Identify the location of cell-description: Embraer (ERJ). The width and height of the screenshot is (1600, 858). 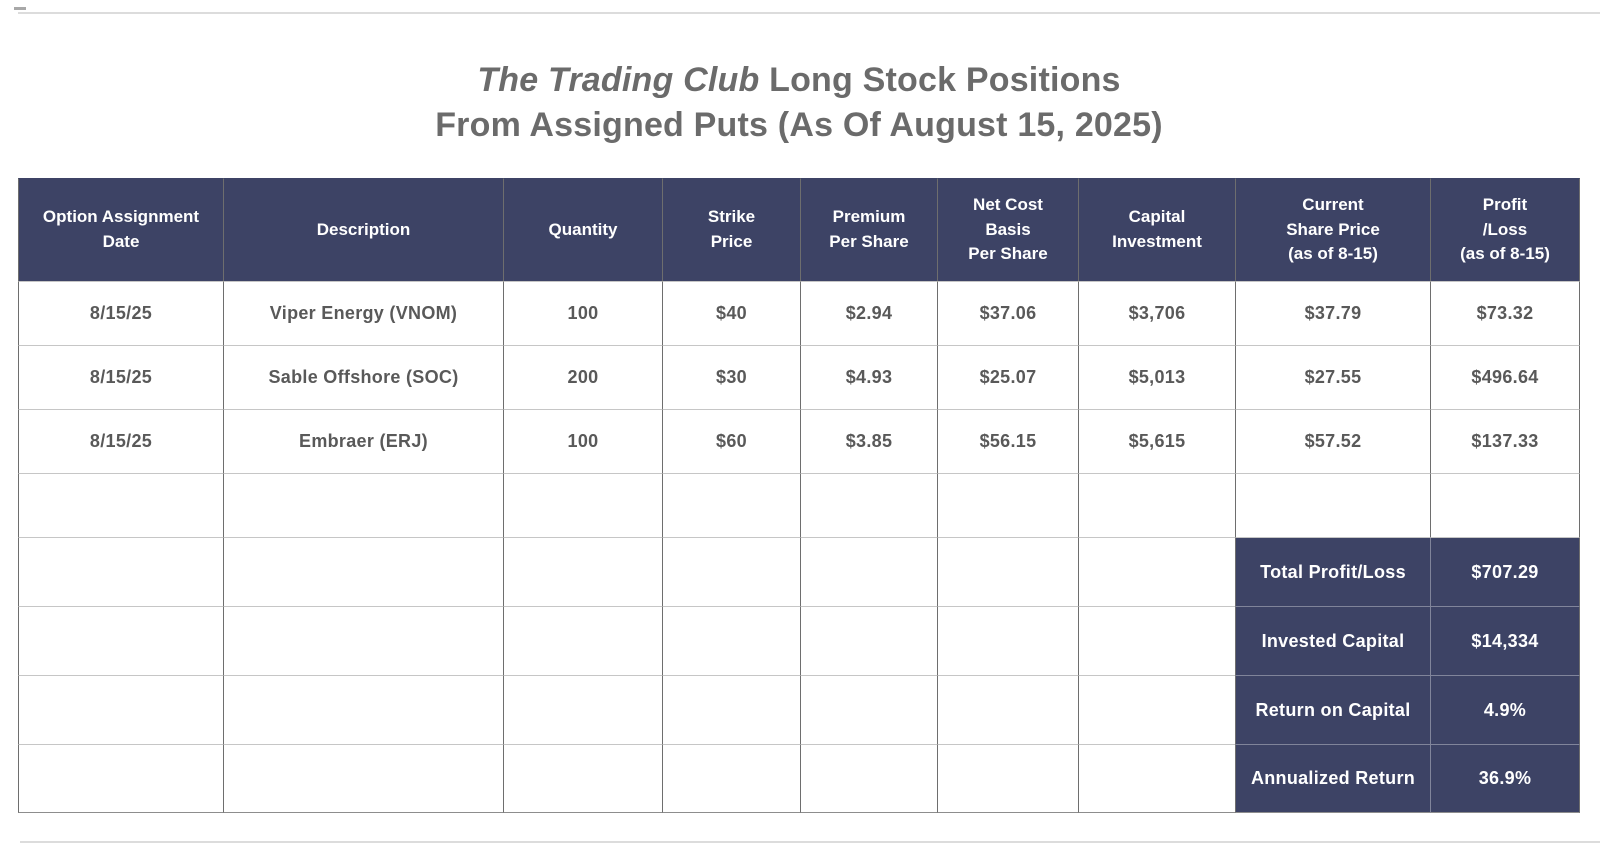
(363, 441).